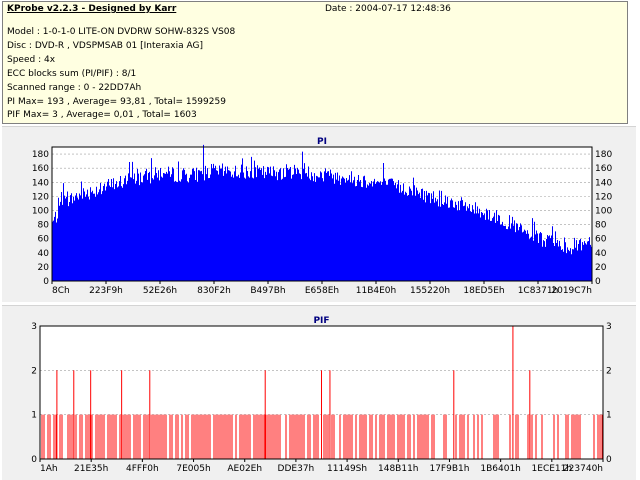  I want to click on x-tick-label-1-9: 1B6401h, so click(500, 469).